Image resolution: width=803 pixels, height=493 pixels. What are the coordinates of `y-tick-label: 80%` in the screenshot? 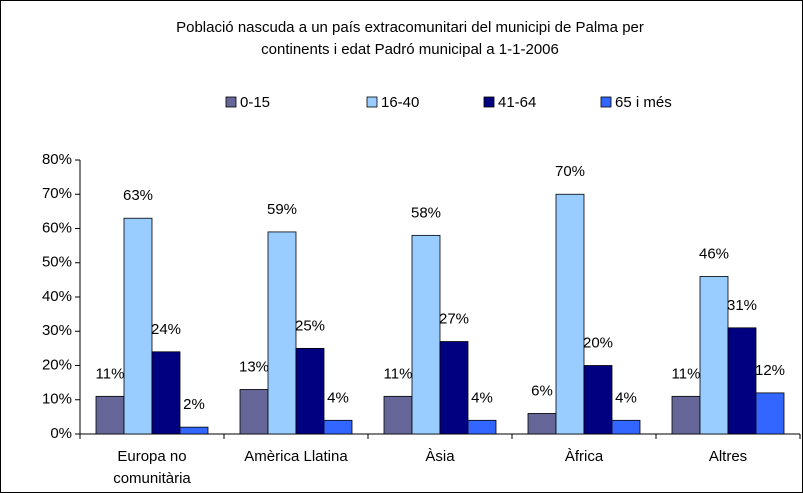 It's located at (57, 159).